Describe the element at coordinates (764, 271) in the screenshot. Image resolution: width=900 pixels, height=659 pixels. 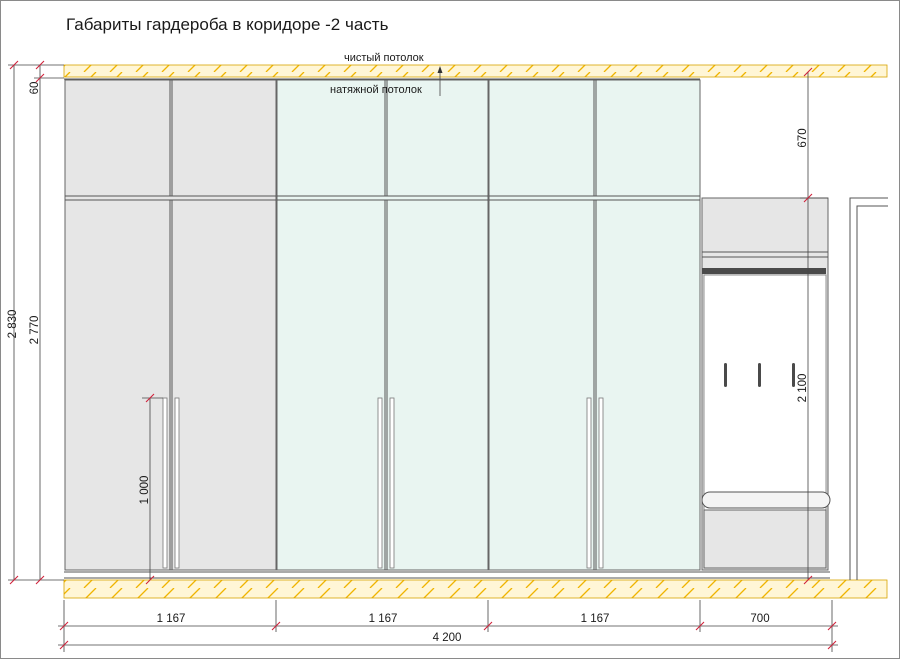
I see `hanger-bar` at that location.